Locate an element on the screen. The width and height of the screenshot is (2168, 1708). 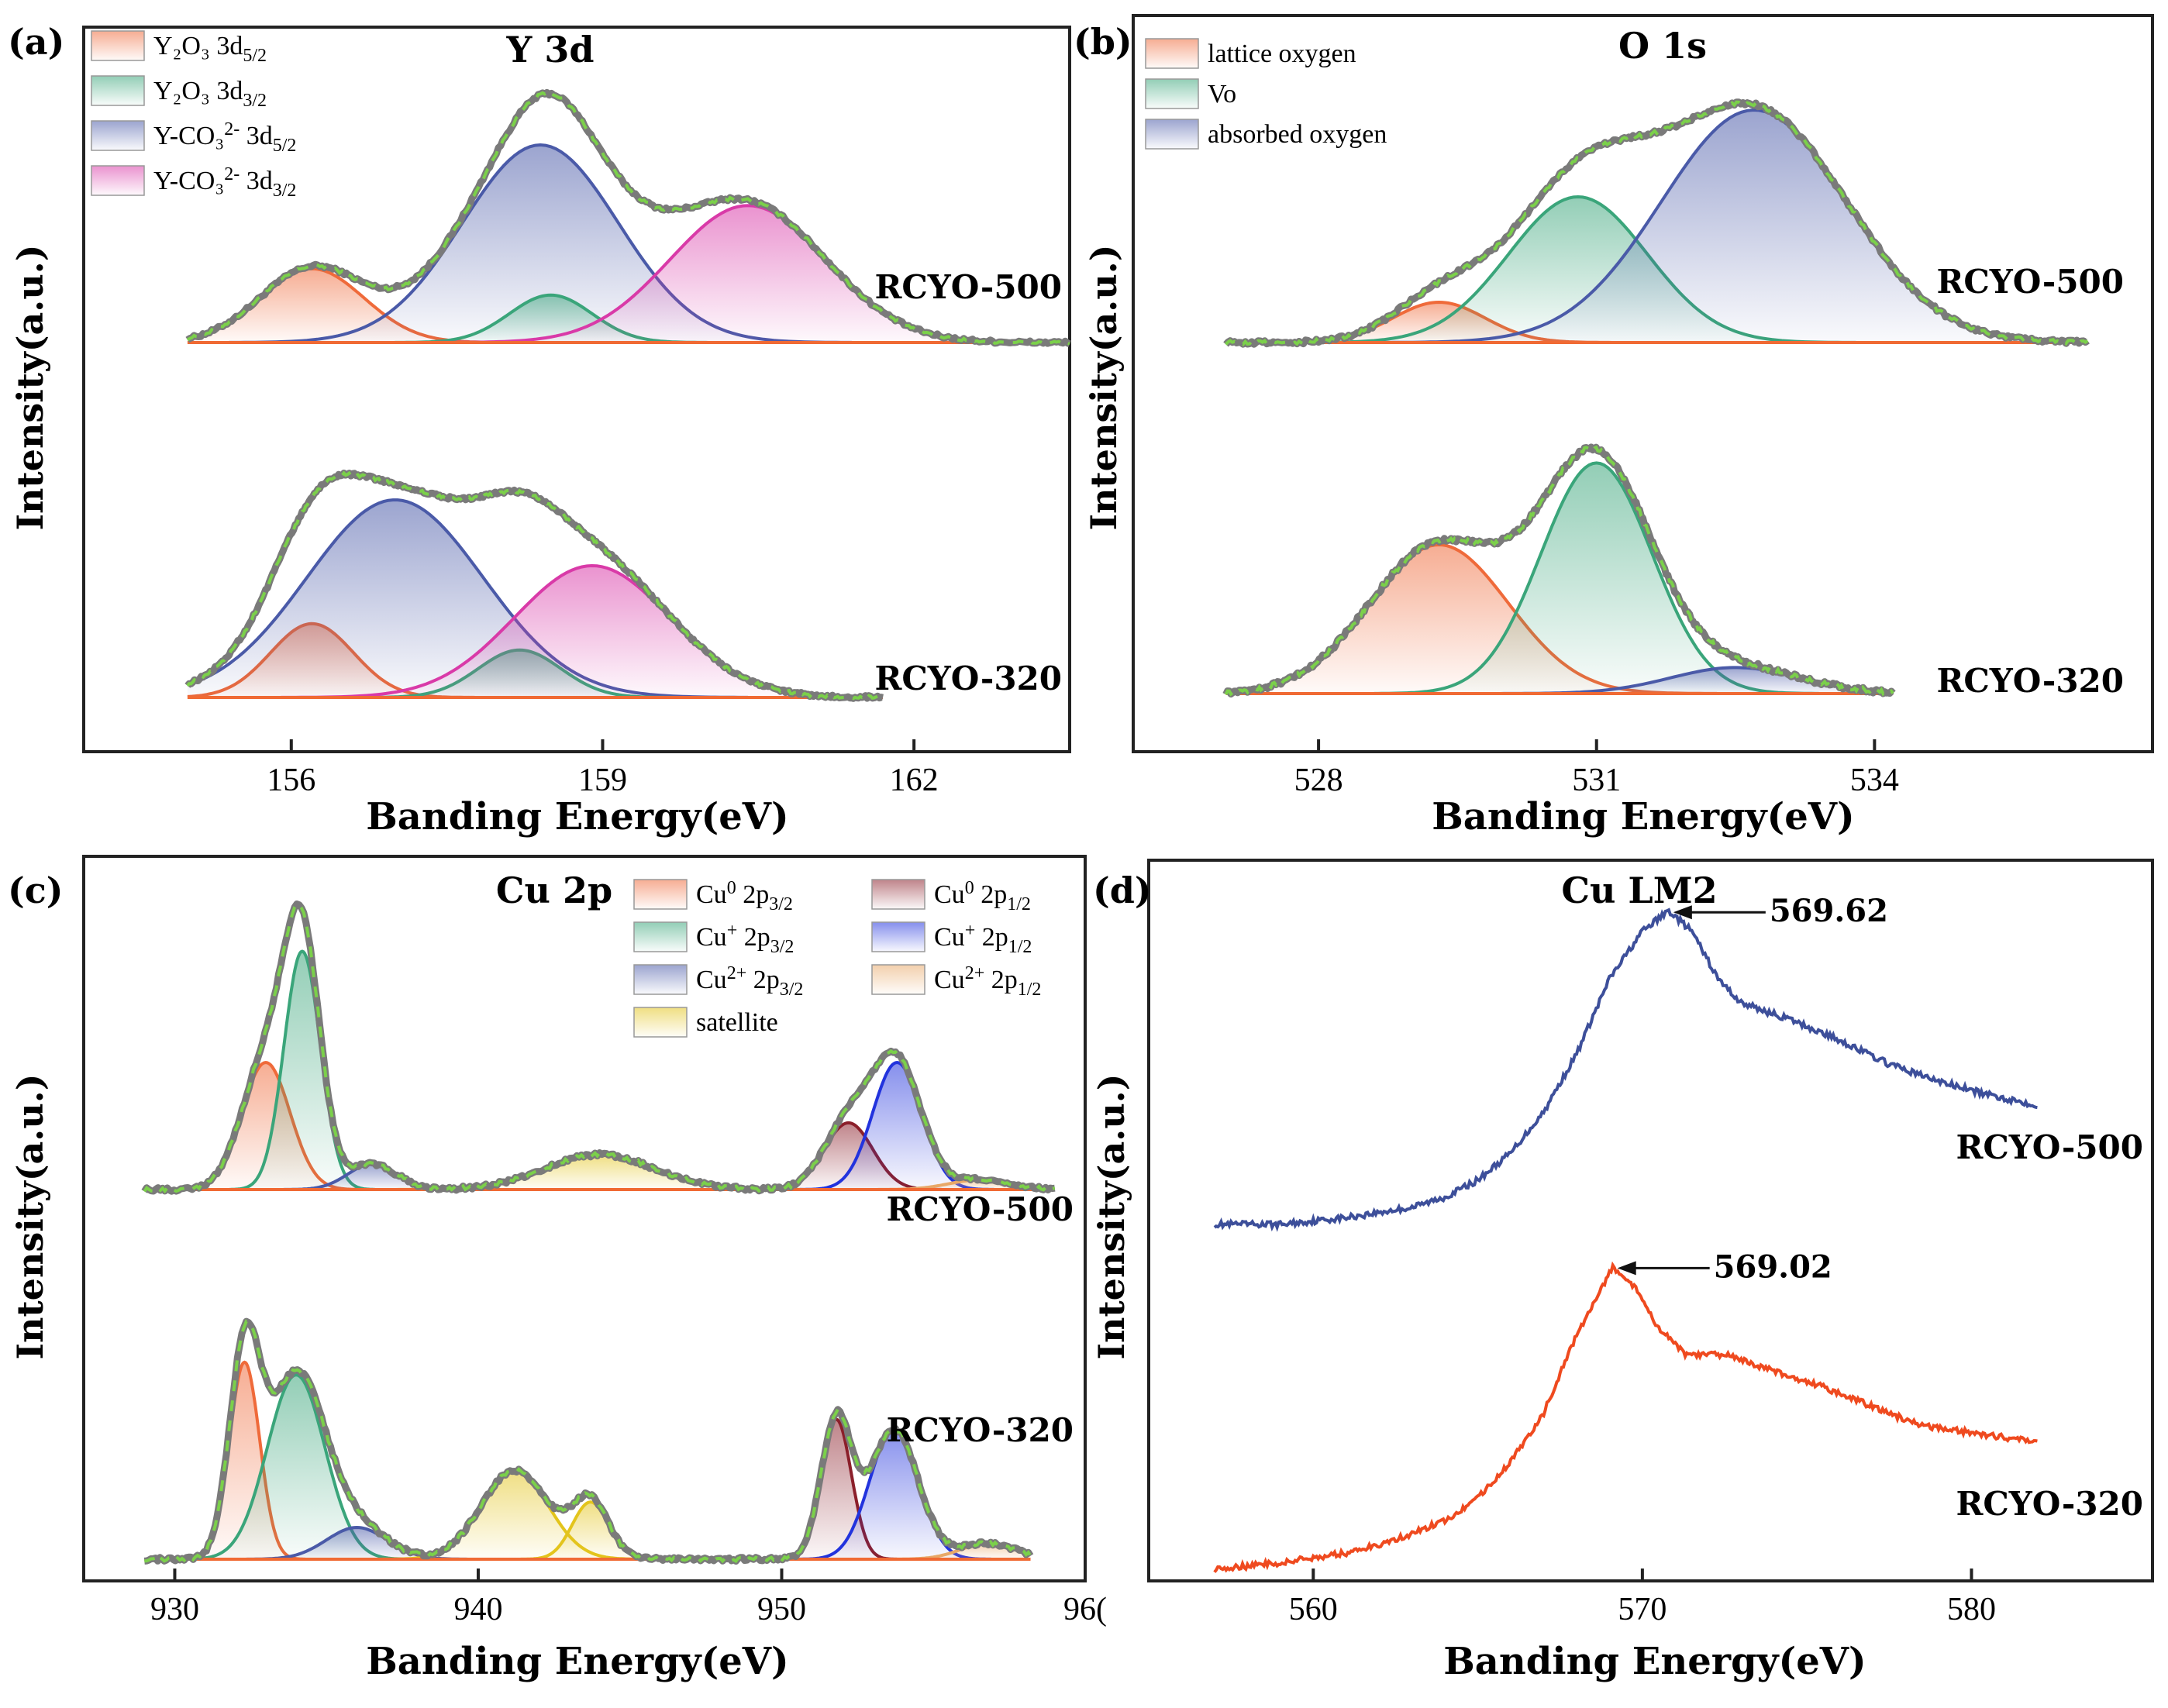
x-axis-ticks: 528 531 534 is located at coordinates (1597, 769).